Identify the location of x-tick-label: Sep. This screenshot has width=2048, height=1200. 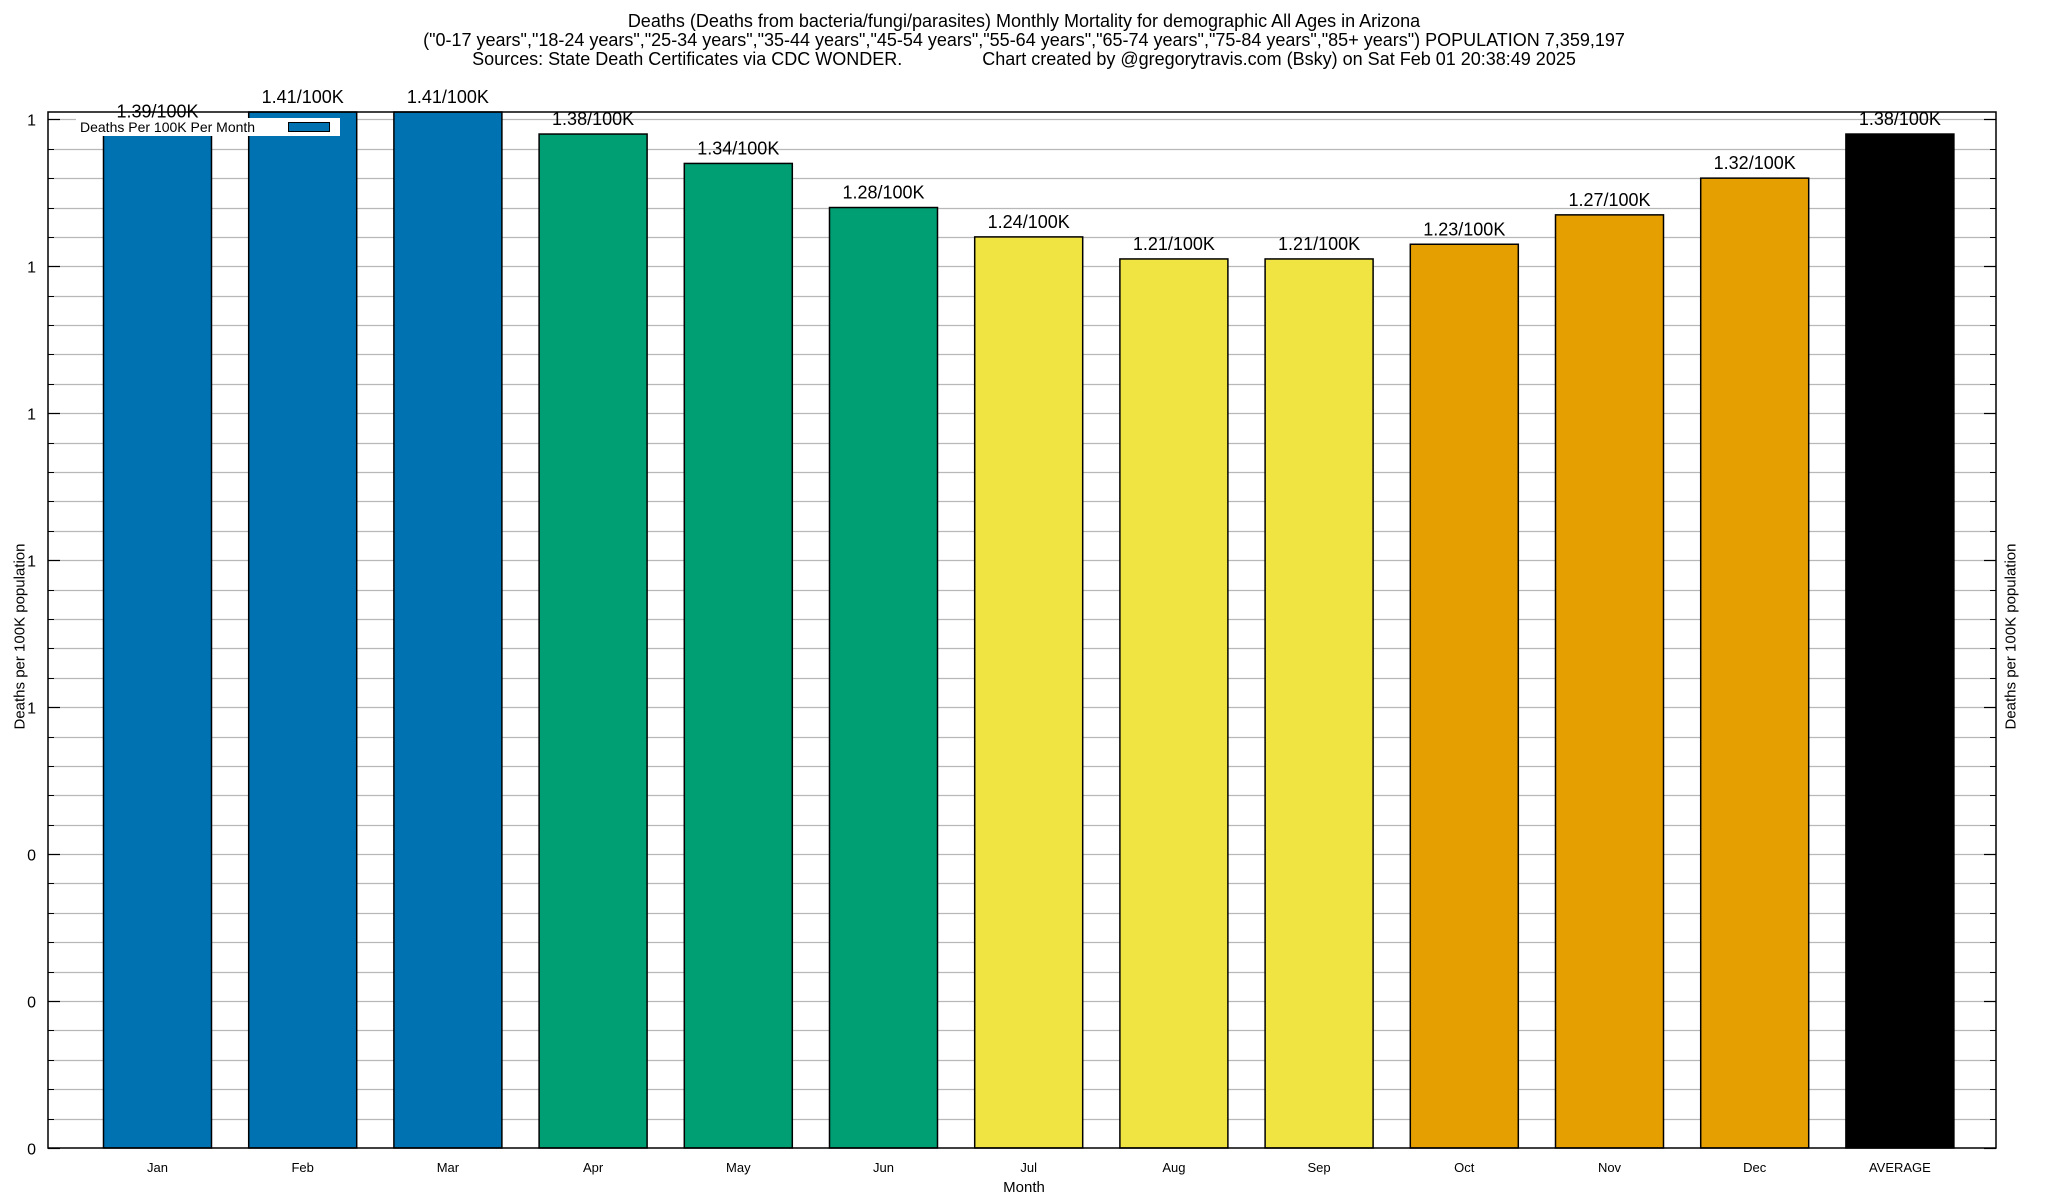
(1319, 1167).